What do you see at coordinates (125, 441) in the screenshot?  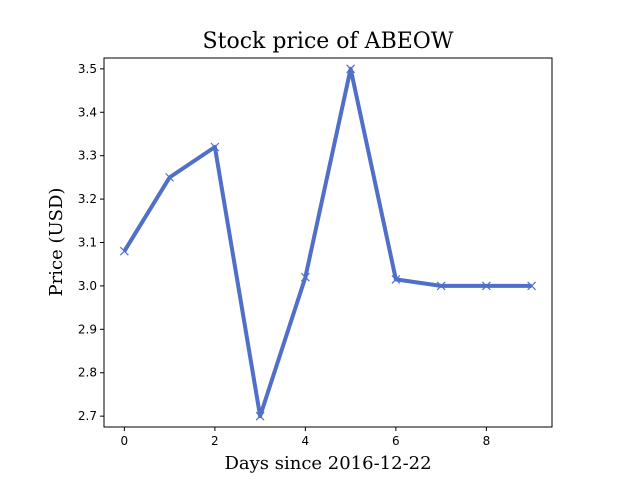 I see `x-tick-label: 0` at bounding box center [125, 441].